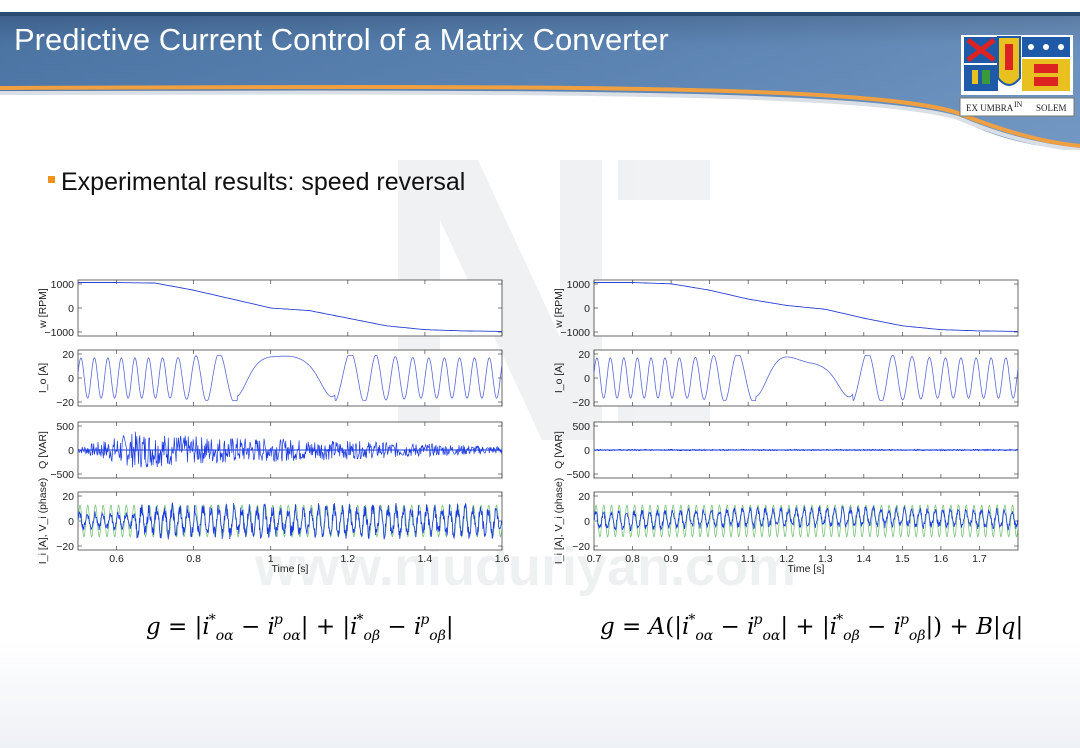  I want to click on logo-text-mid: IN, so click(1018, 104).